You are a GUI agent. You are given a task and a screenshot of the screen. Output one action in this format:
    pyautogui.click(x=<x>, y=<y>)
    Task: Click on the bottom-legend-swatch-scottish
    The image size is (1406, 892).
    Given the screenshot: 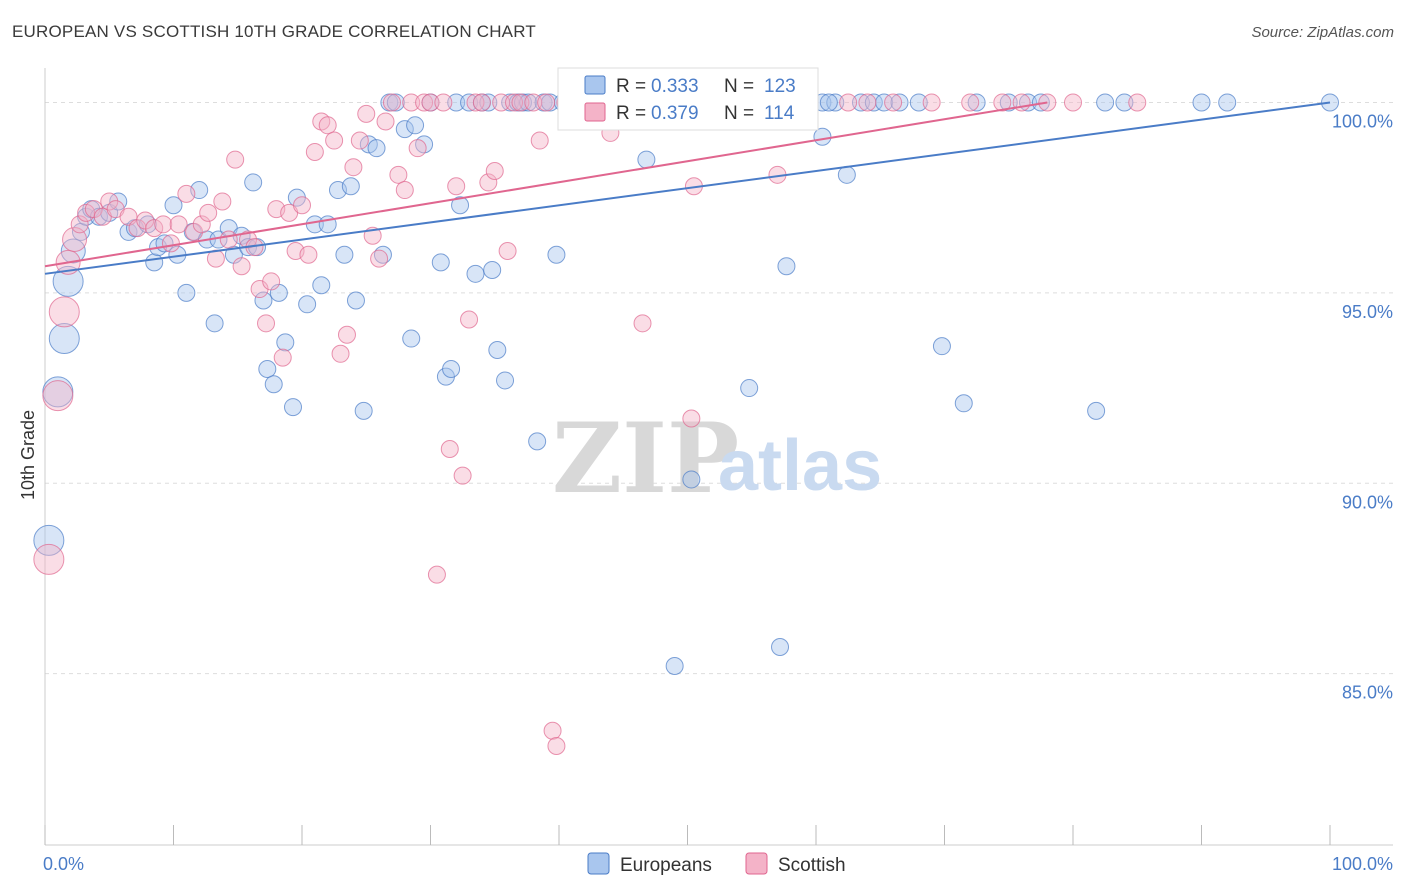 What is the action you would take?
    pyautogui.click(x=756, y=863)
    